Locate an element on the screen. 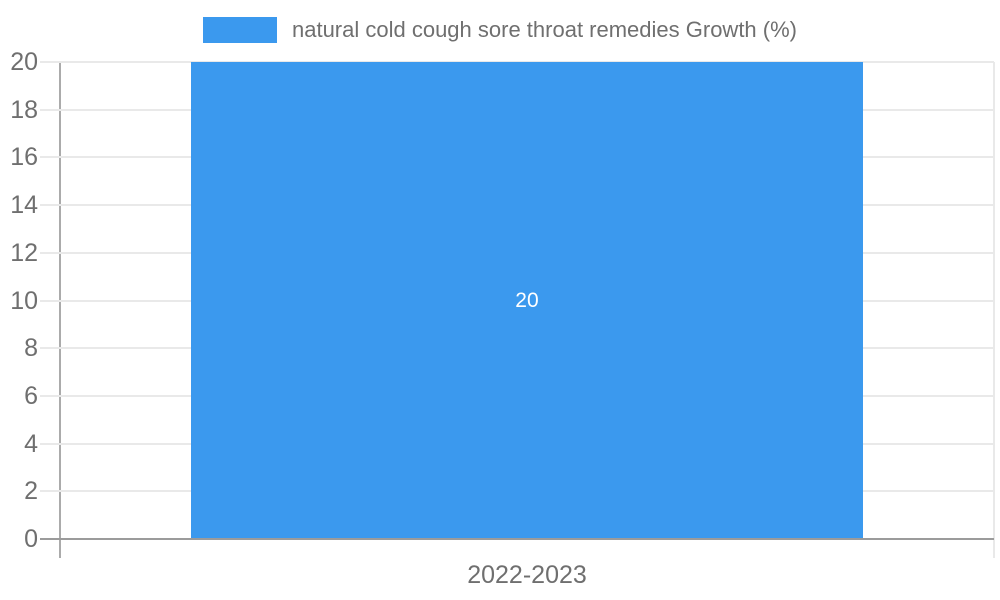 Image resolution: width=1000 pixels, height=600 pixels. x-axis-line is located at coordinates (517, 539).